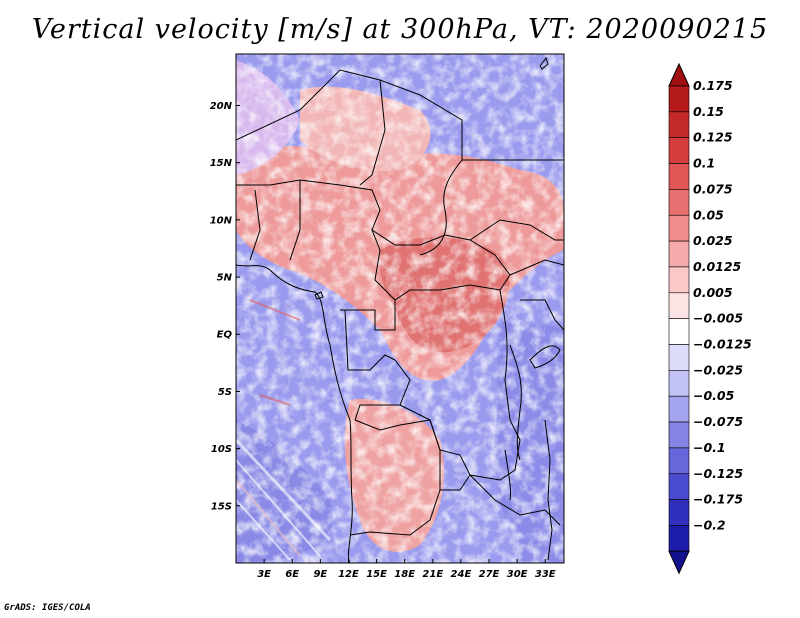 The image size is (800, 618). Describe the element at coordinates (718, 499) in the screenshot. I see `colorbar-label: −0.175` at that location.